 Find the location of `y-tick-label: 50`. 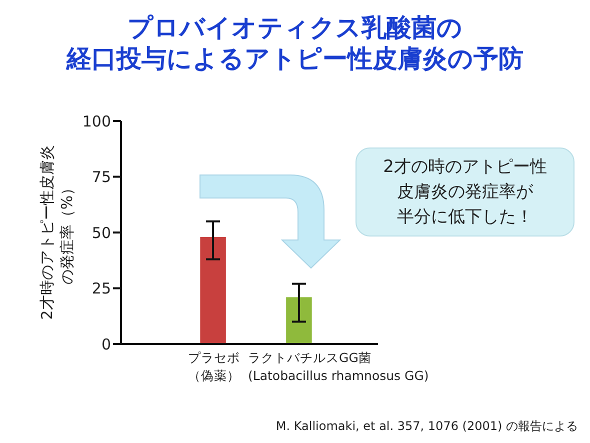

y-tick-label: 50 is located at coordinates (101, 233).